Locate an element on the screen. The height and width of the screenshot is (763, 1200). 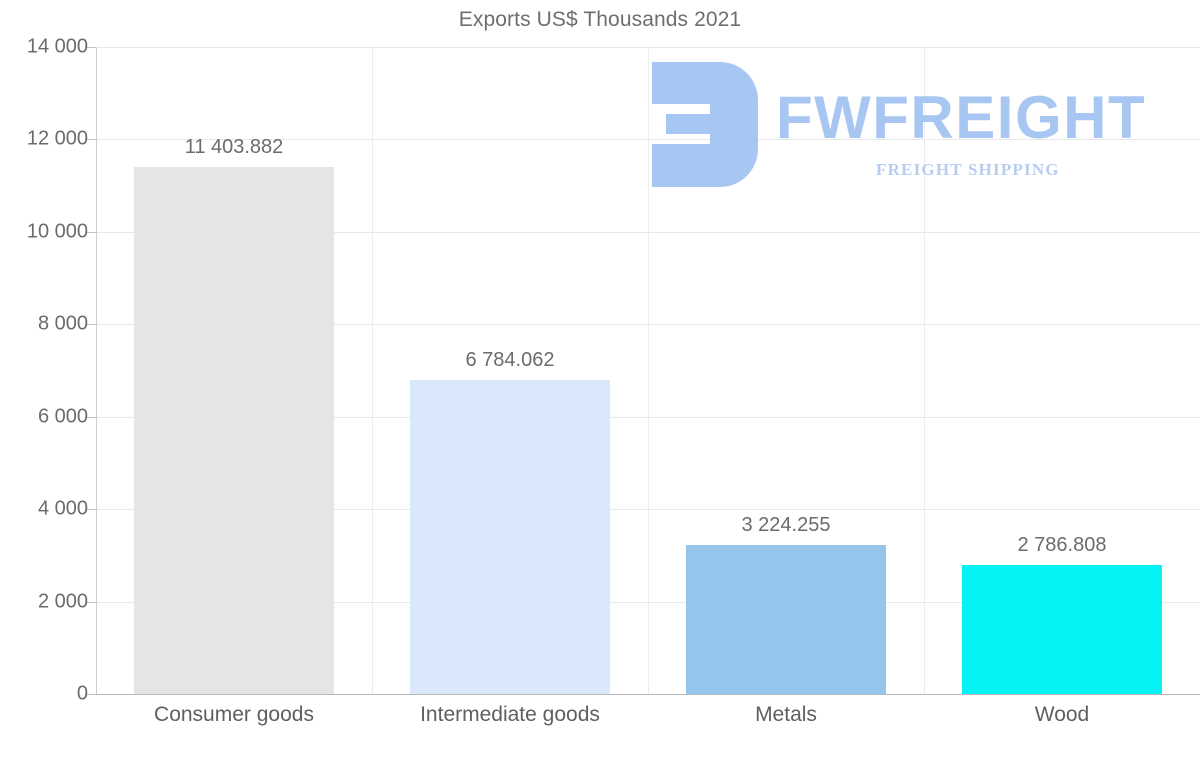
chart-title: Exports US$ Thousands 2021 is located at coordinates (600, 19).